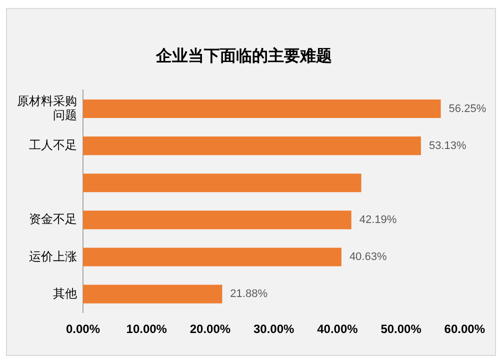  What do you see at coordinates (65, 293) in the screenshot?
I see `y-tick-label: 其他` at bounding box center [65, 293].